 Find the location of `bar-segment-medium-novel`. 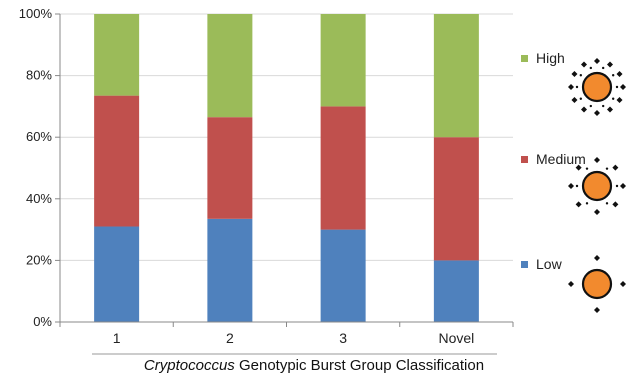

bar-segment-medium-novel is located at coordinates (456, 199).